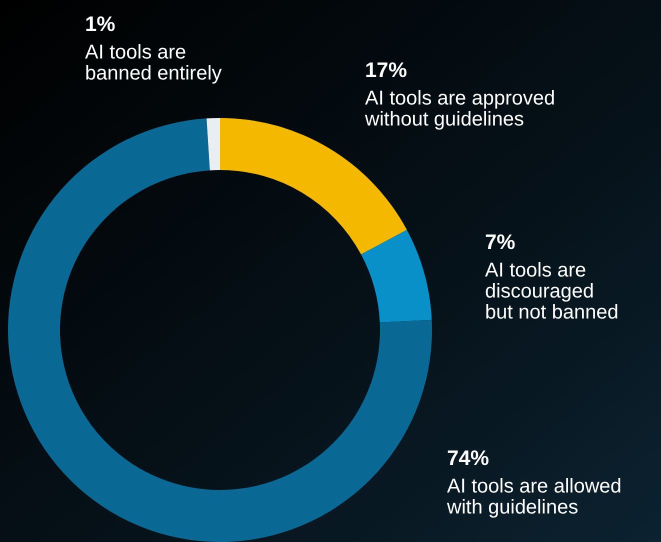 The height and width of the screenshot is (542, 661). Describe the element at coordinates (551, 292) in the screenshot. I see `slice-label: AI tools are discouraged but not banned` at that location.